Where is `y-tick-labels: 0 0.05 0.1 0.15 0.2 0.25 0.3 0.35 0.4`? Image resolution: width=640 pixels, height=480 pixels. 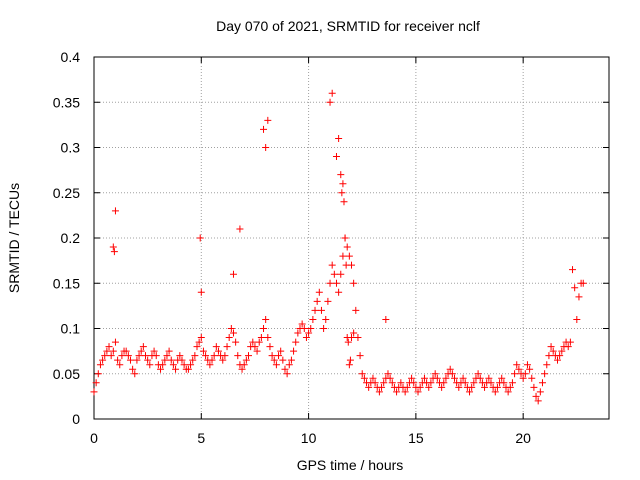 y-tick-labels: 0 0.05 0.1 0.15 0.2 0.25 0.3 0.35 0.4 is located at coordinates (66, 238).